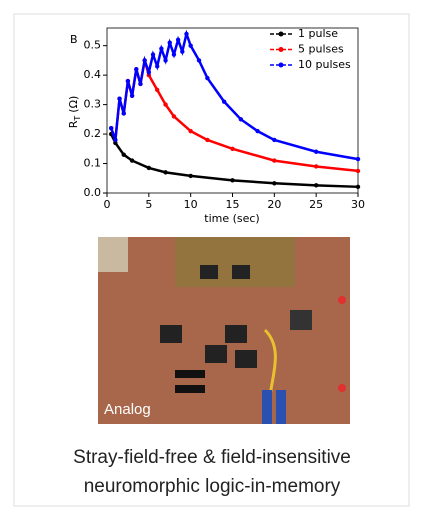 The height and width of the screenshot is (522, 423). Describe the element at coordinates (73, 104) in the screenshot. I see `y-label-unit: (Ω)` at that location.